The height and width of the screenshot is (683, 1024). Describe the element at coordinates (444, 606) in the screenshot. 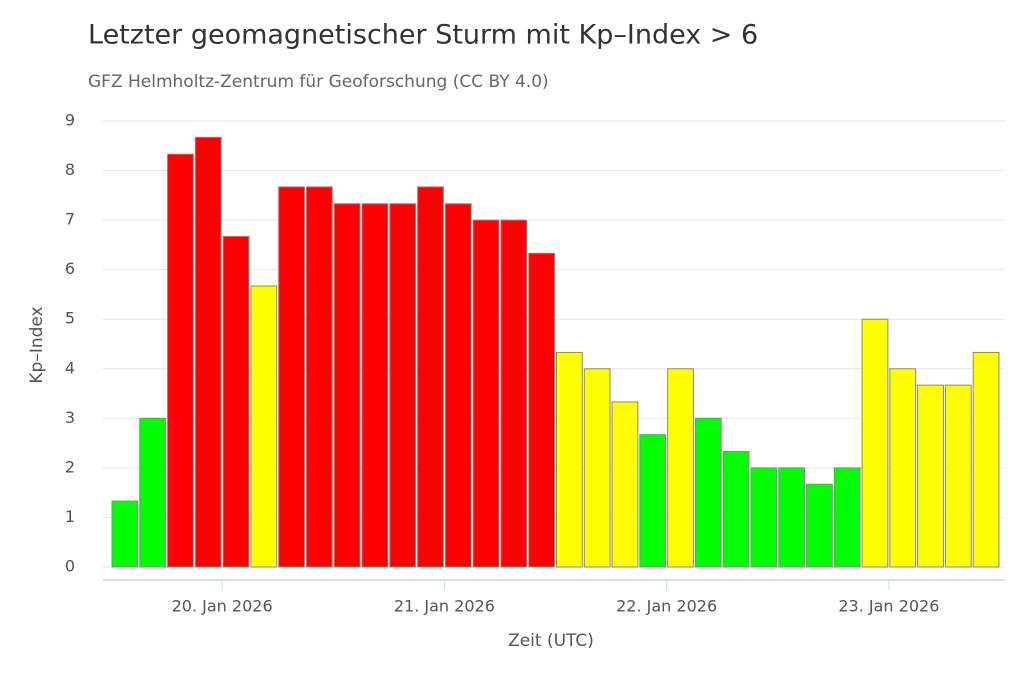

I see `x-tick-label: 21. Jan 2026` at that location.